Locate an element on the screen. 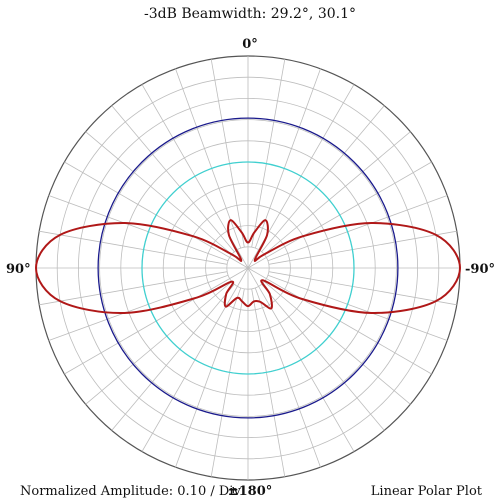 This screenshot has width=500, height=502. angle-label-0: 0° is located at coordinates (250, 44).